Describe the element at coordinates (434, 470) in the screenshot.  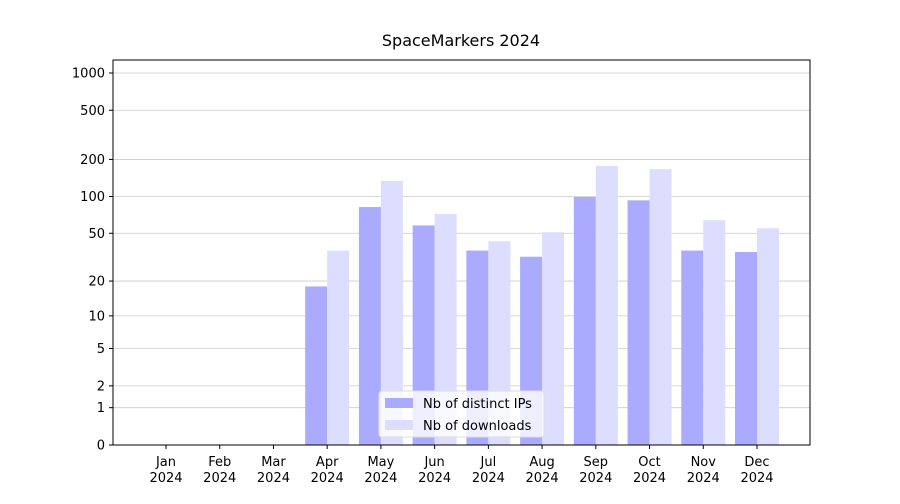
I see `x-tick-label: Jun 2024` at that location.